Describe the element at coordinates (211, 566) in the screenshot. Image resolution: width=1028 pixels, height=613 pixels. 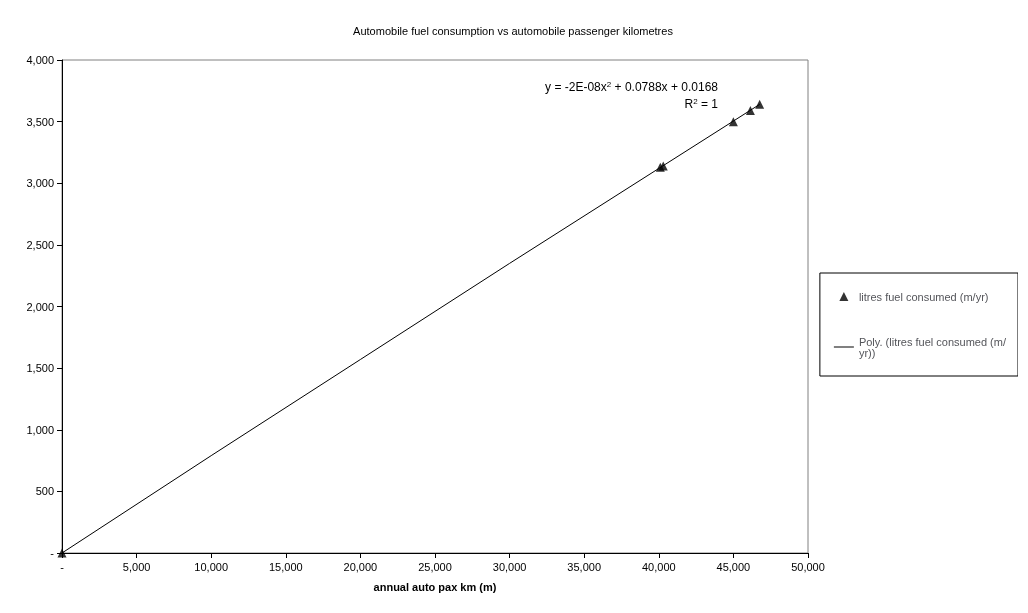
I see `x-tick-label: 10,000` at that location.